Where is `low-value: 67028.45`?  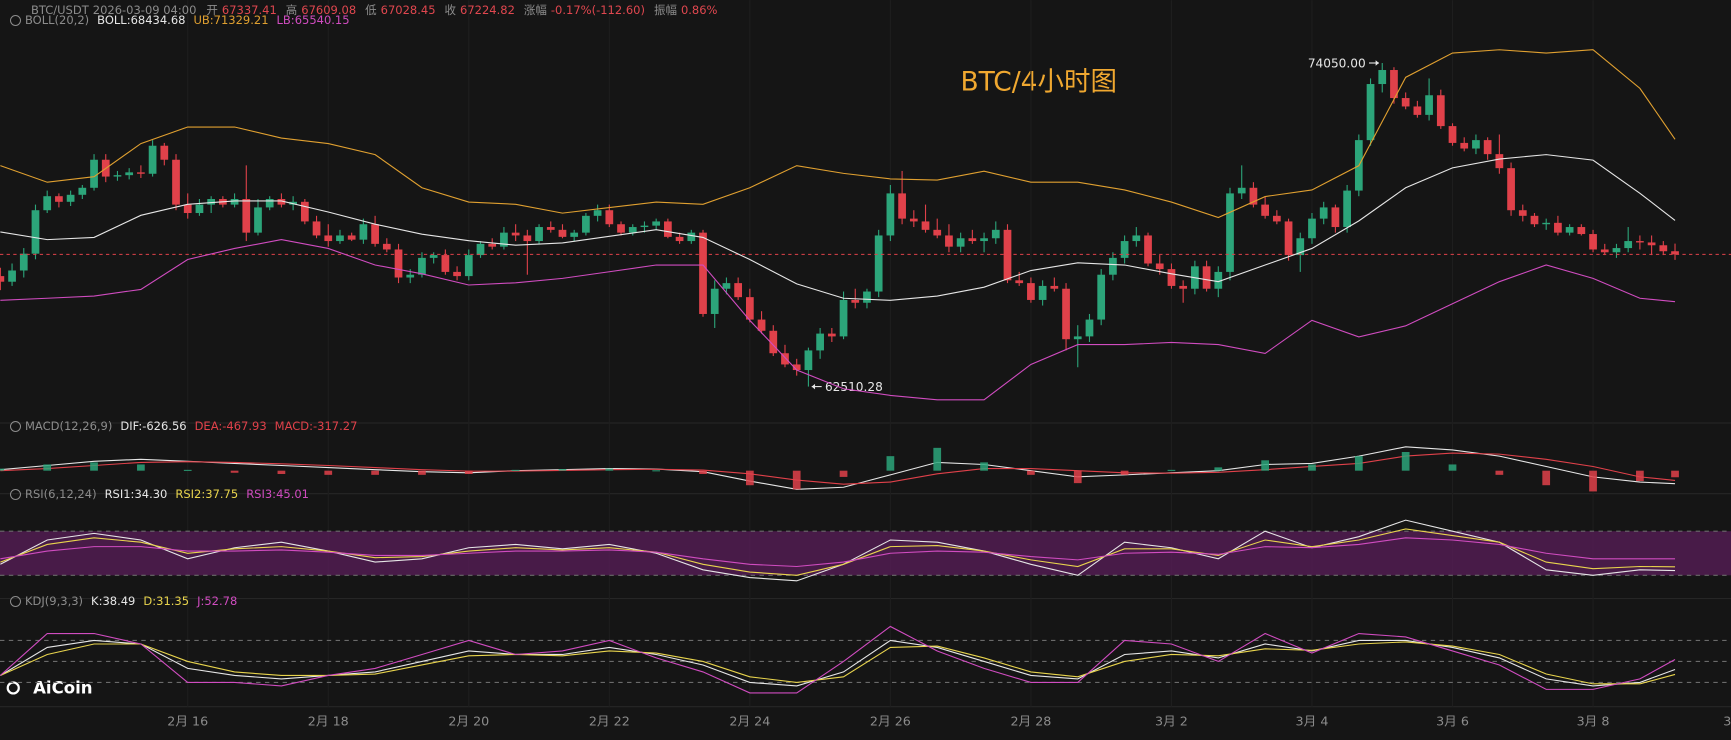
low-value: 67028.45 is located at coordinates (408, 10).